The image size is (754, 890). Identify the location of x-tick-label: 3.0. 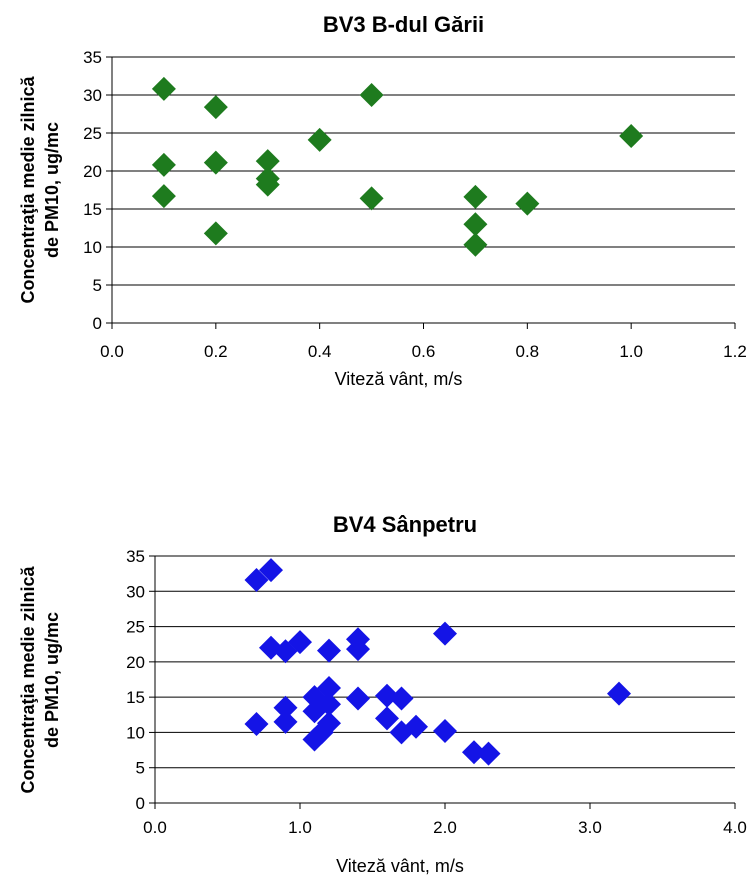
(590, 827).